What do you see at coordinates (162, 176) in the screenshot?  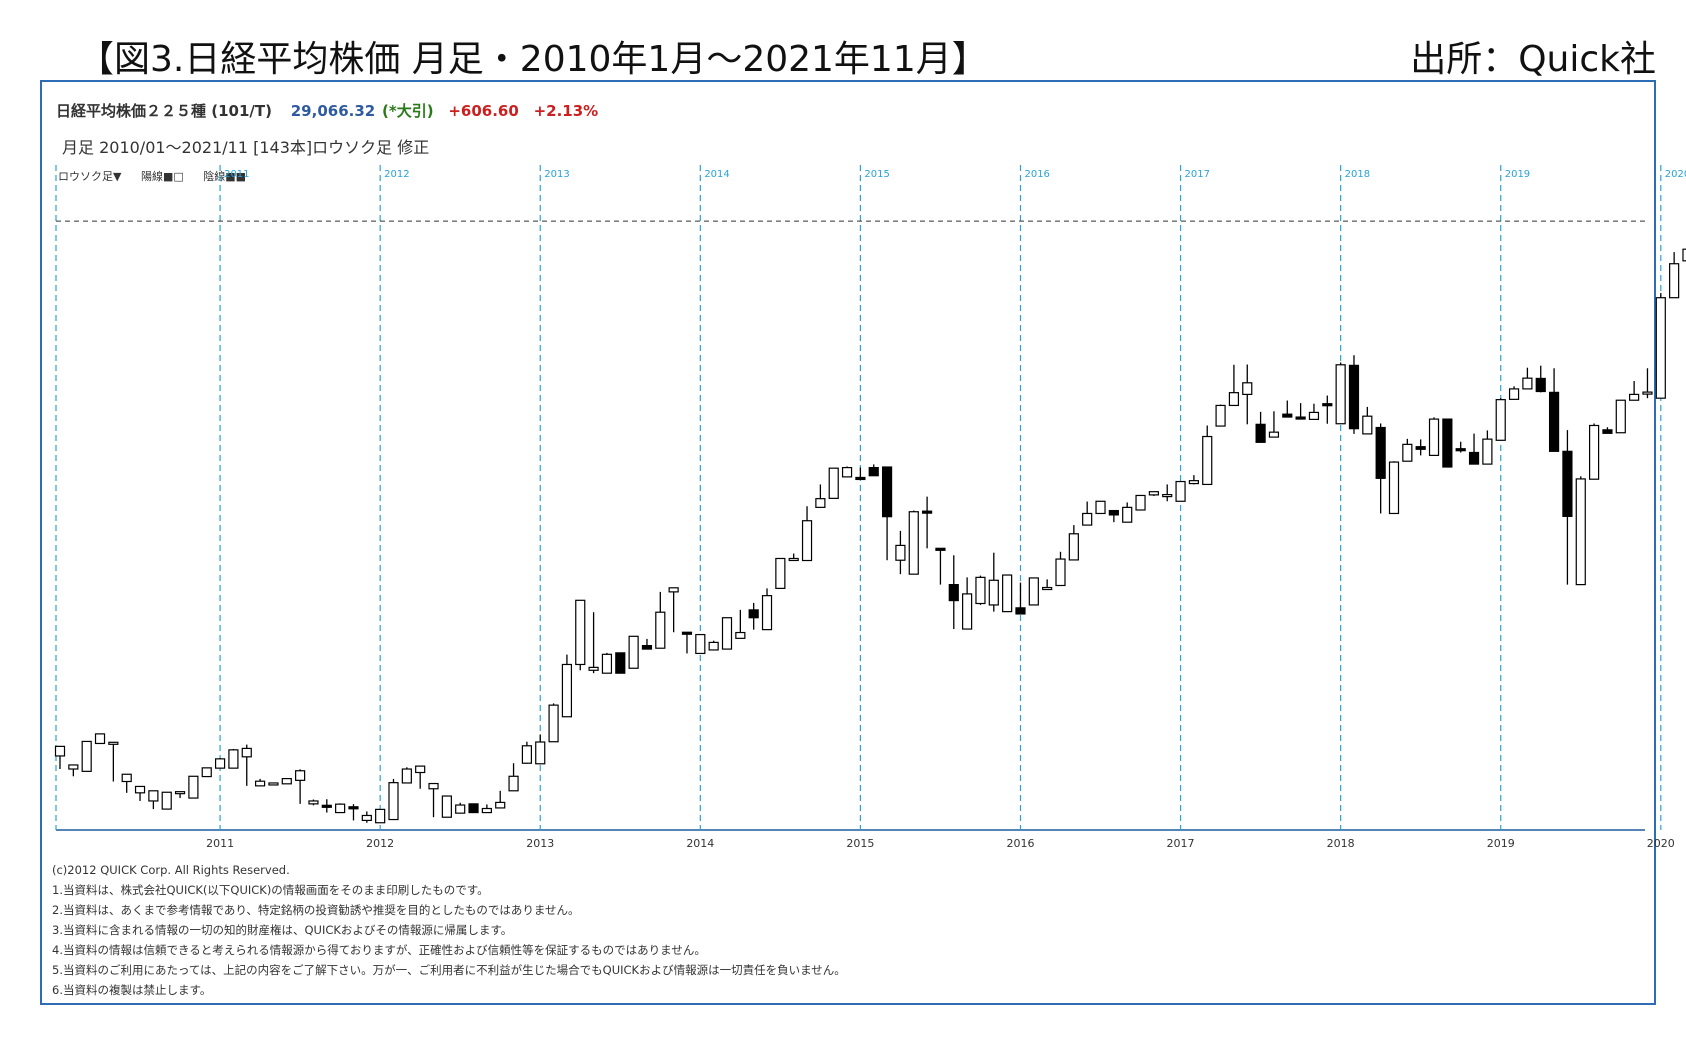 I see `legend-up: 陽線■□` at bounding box center [162, 176].